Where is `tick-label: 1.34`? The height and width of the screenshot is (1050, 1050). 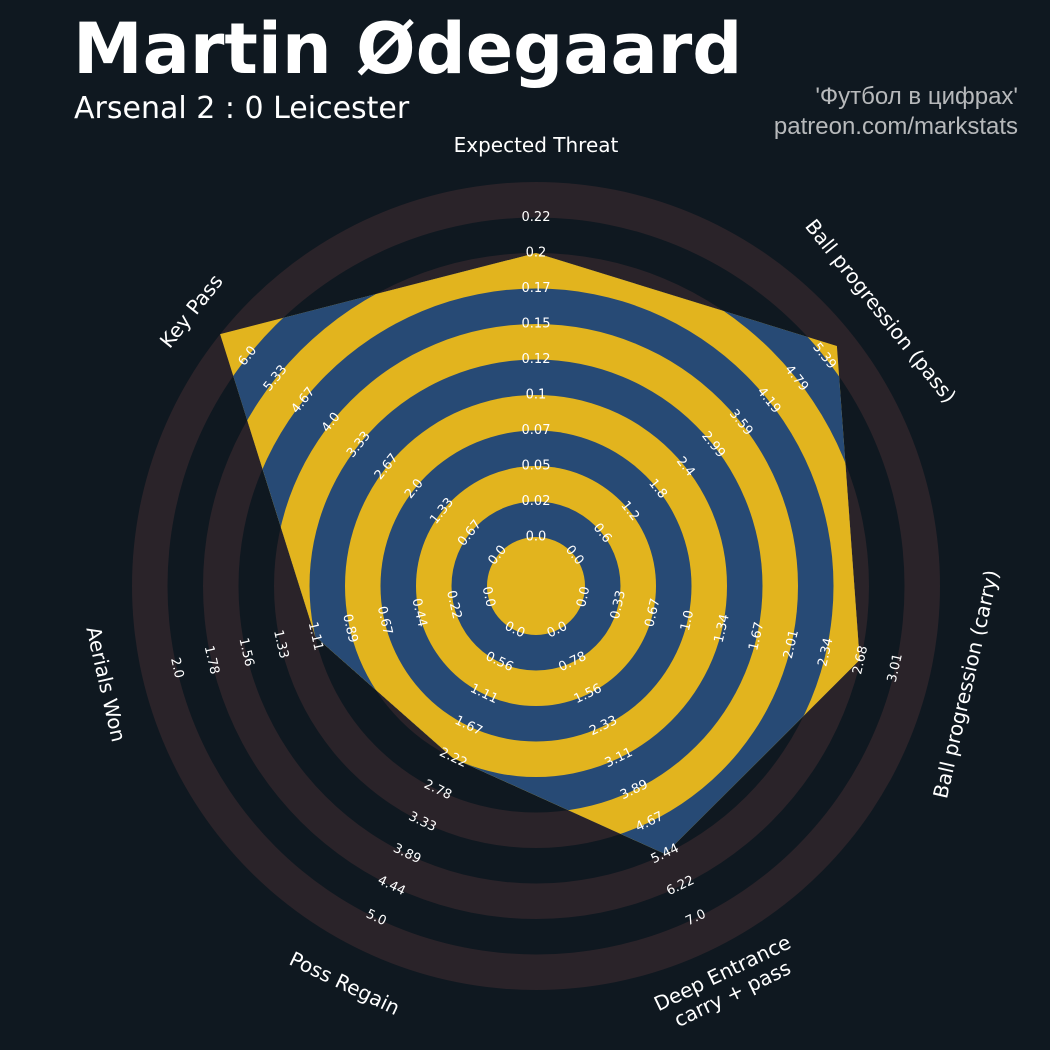
tick-label: 1.34 is located at coordinates (722, 629).